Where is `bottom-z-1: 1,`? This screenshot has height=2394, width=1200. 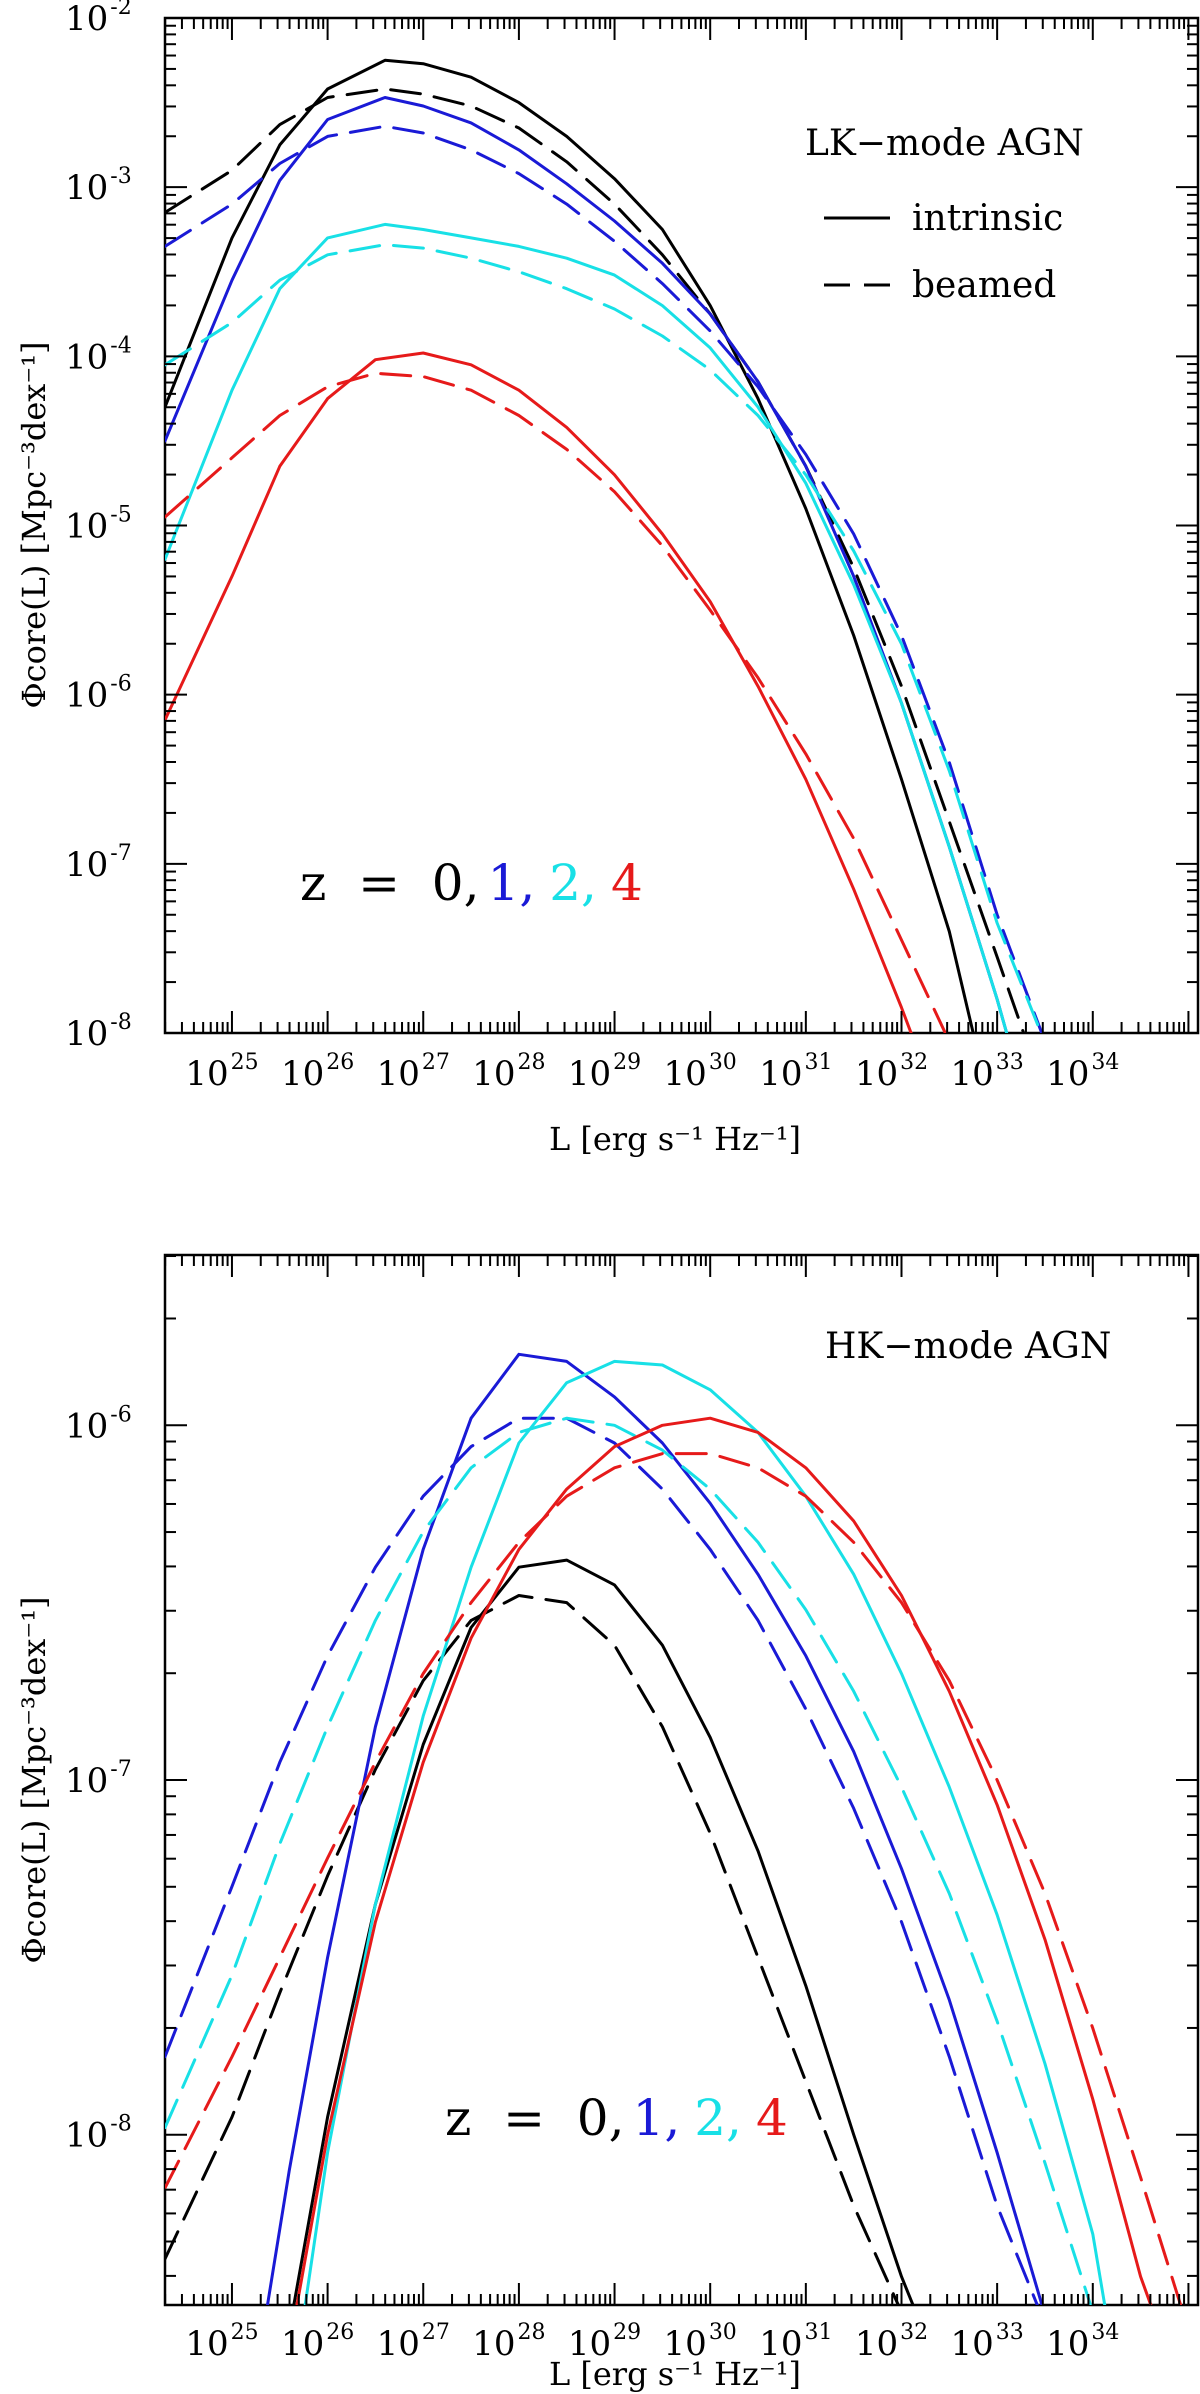 bottom-z-1: 1, is located at coordinates (657, 2118).